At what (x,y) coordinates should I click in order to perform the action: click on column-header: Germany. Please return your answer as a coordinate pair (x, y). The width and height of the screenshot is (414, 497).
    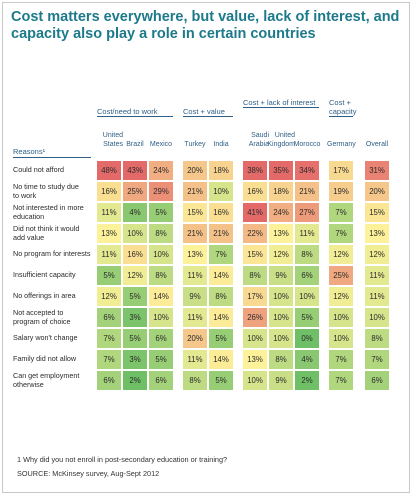
    Looking at the image, I should click on (341, 144).